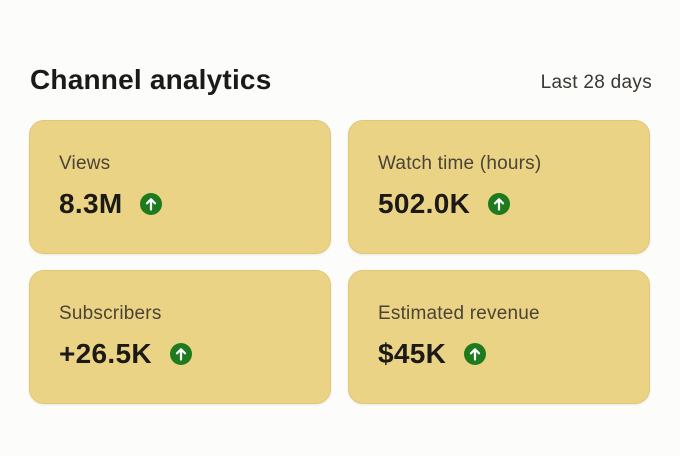 The image size is (680, 456). I want to click on metric-value: 502.0K, so click(424, 203).